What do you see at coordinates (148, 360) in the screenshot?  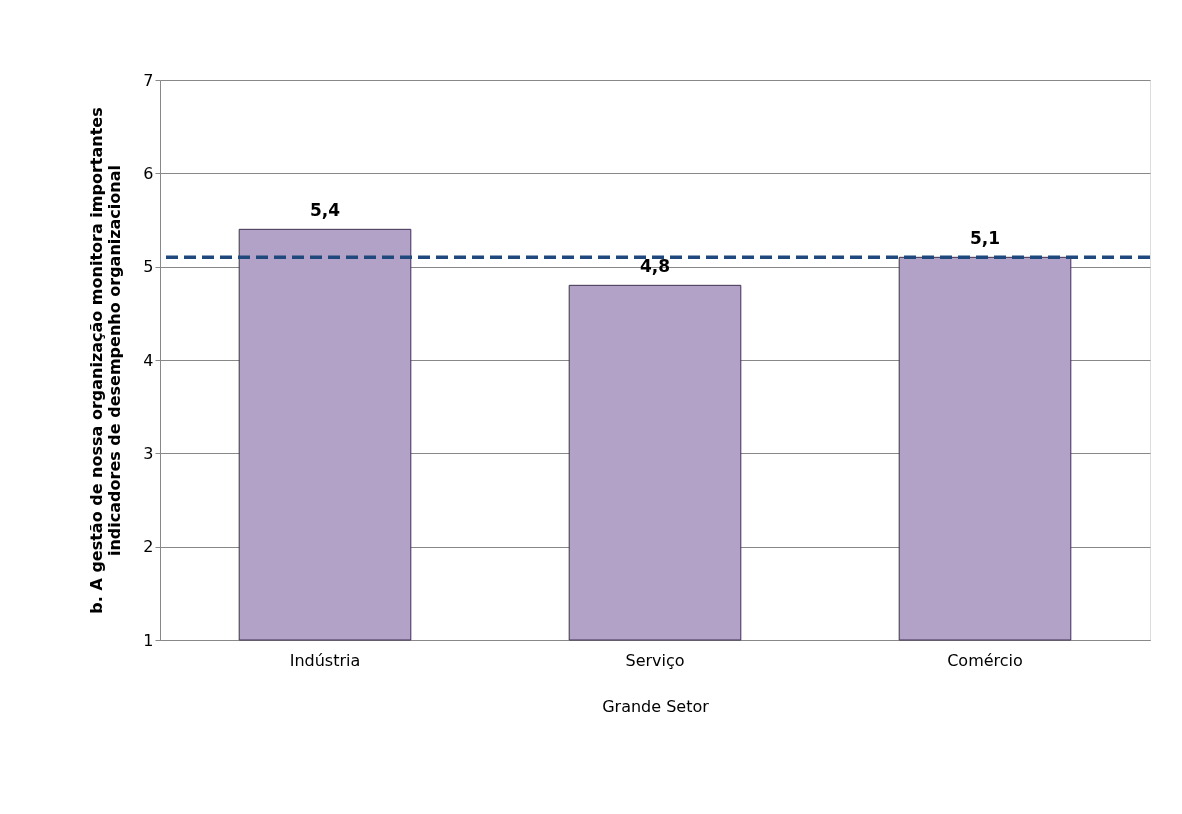 I see `y-tick-label: 4` at bounding box center [148, 360].